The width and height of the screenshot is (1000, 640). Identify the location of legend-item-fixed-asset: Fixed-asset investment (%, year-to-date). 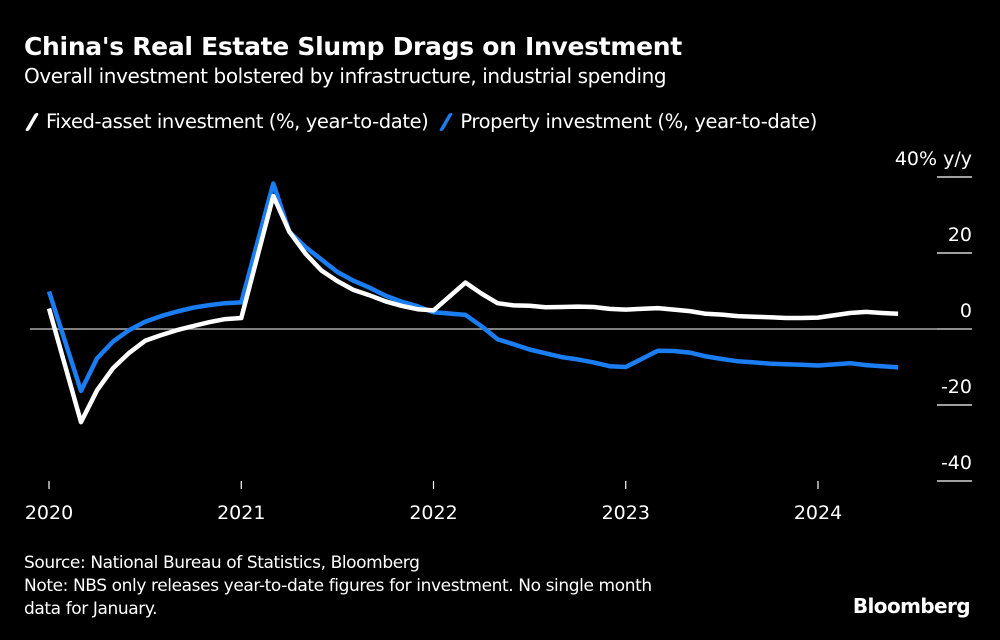
(226, 121).